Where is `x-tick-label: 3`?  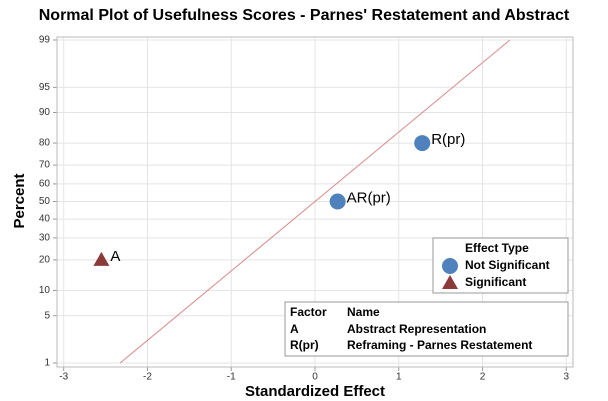
x-tick-label: 3 is located at coordinates (567, 377).